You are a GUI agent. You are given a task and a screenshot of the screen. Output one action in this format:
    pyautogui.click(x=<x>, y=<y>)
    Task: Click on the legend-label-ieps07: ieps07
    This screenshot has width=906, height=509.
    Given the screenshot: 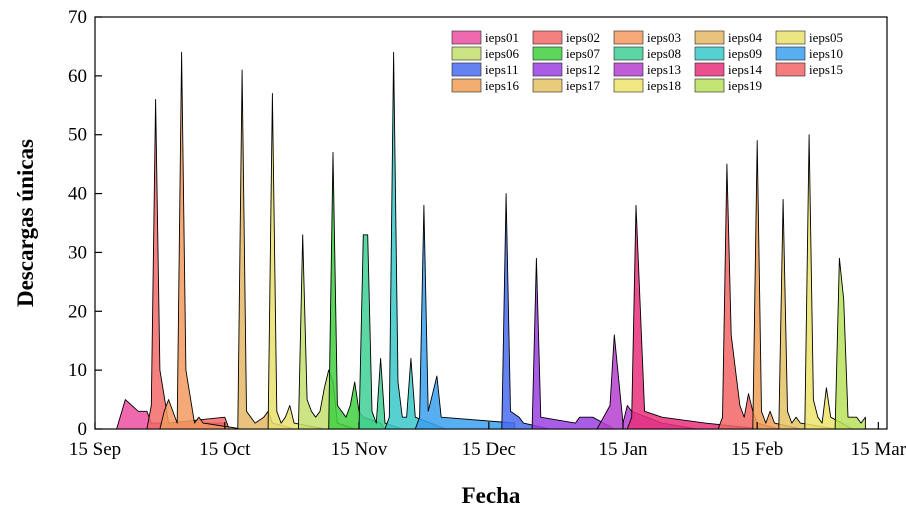 What is the action you would take?
    pyautogui.click(x=583, y=53)
    